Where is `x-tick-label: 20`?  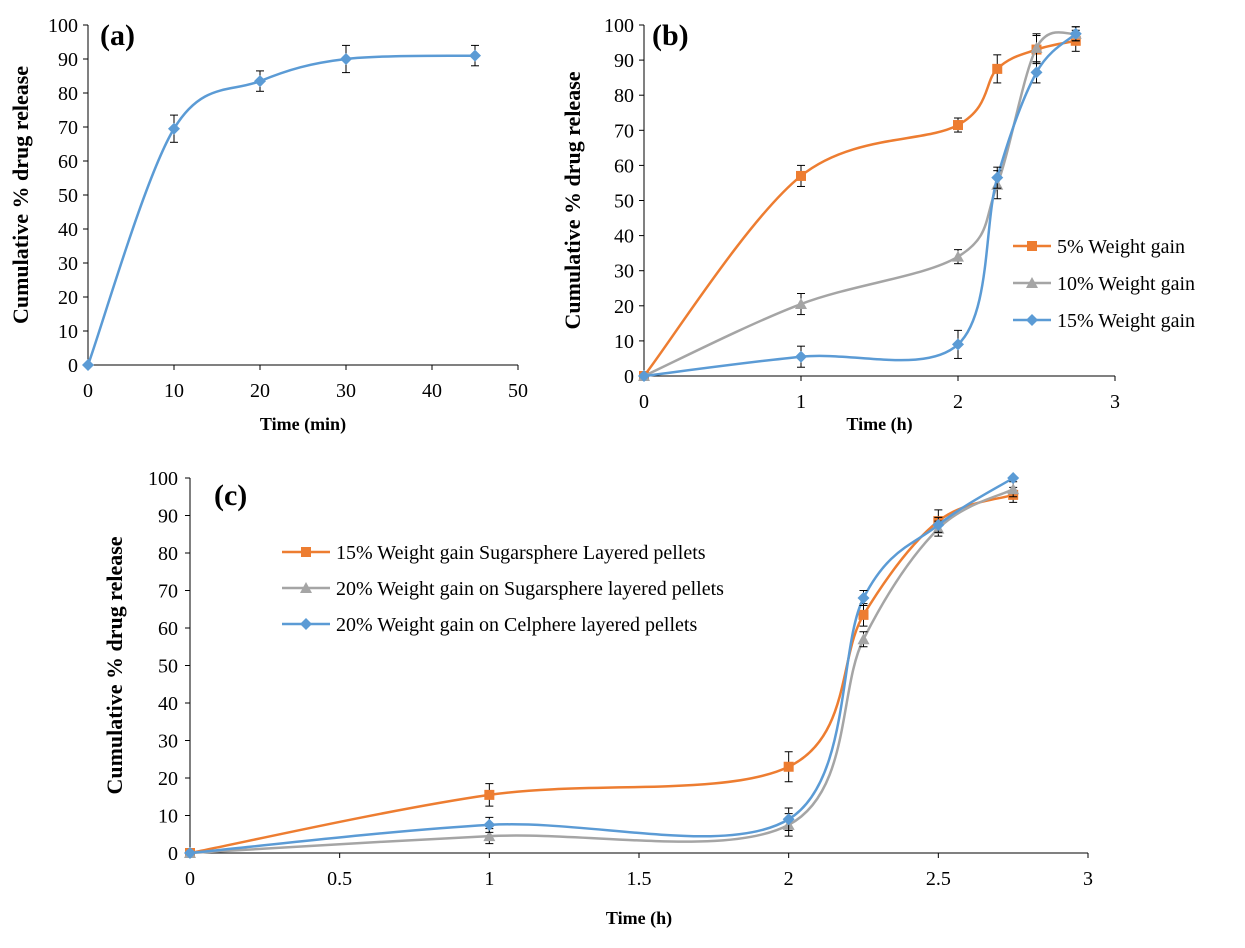
x-tick-label: 20 is located at coordinates (260, 391).